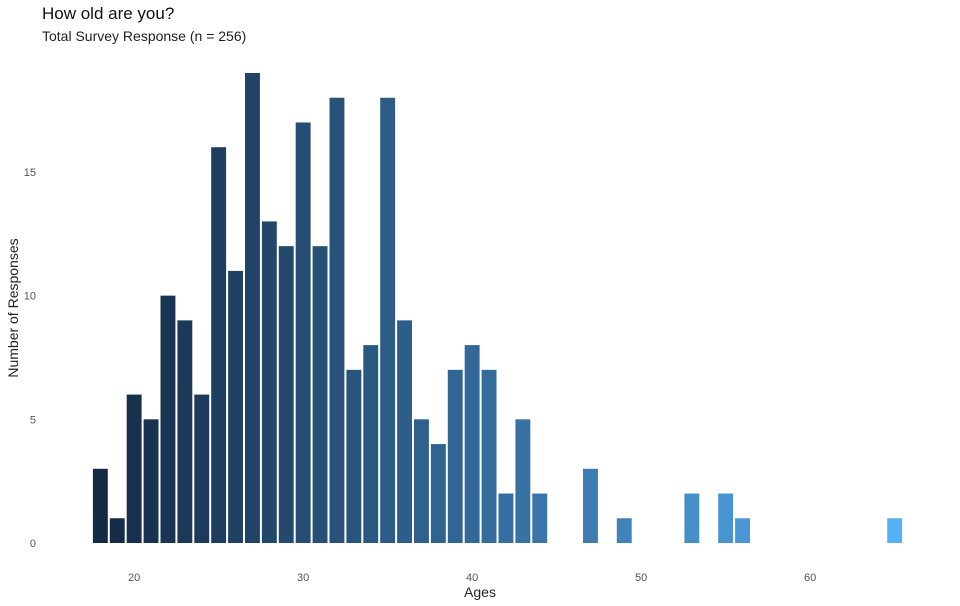 The image size is (960, 606). I want to click on y-tick-label: 0, so click(33, 544).